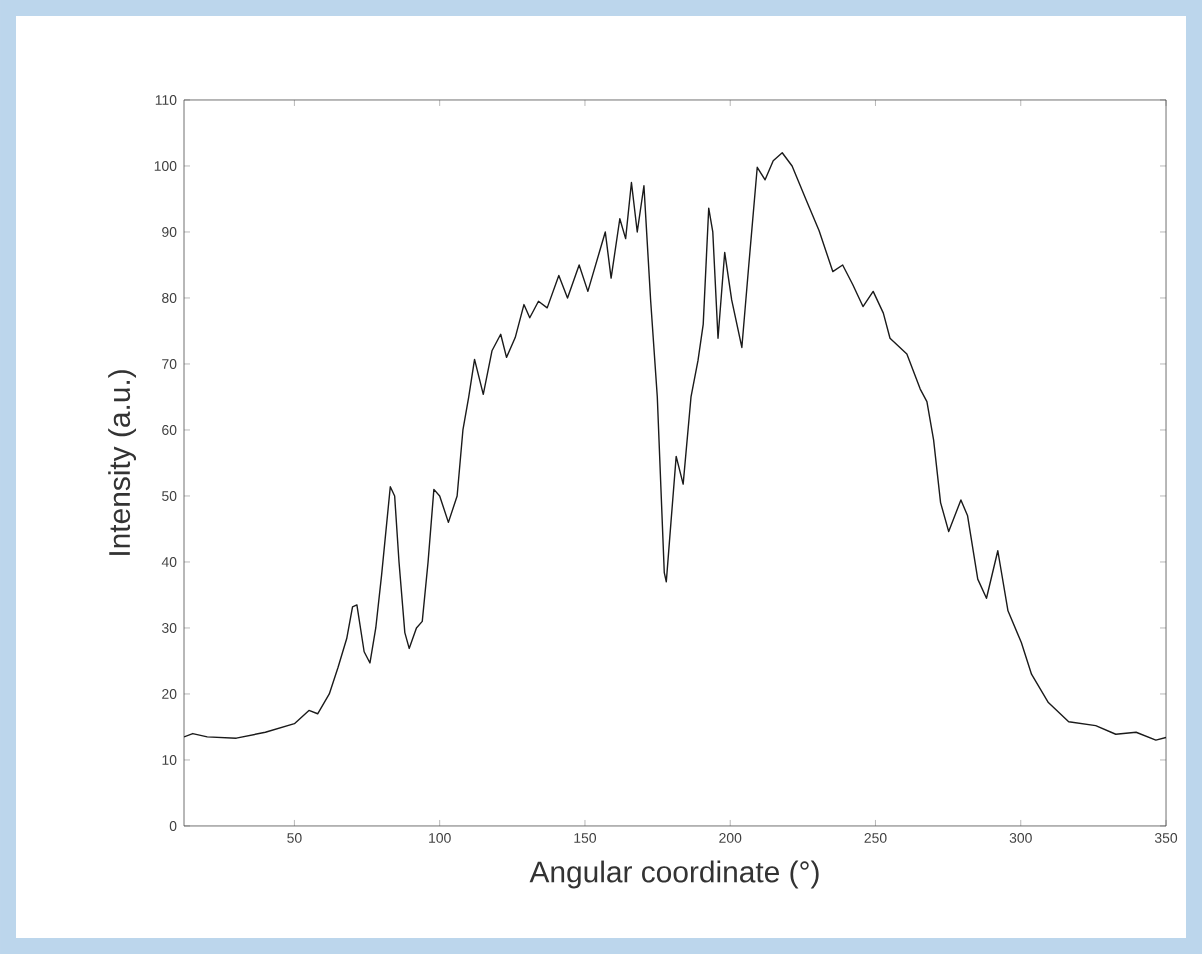 The height and width of the screenshot is (954, 1202). I want to click on x-axis-title: Angular coordinate (°), so click(674, 874).